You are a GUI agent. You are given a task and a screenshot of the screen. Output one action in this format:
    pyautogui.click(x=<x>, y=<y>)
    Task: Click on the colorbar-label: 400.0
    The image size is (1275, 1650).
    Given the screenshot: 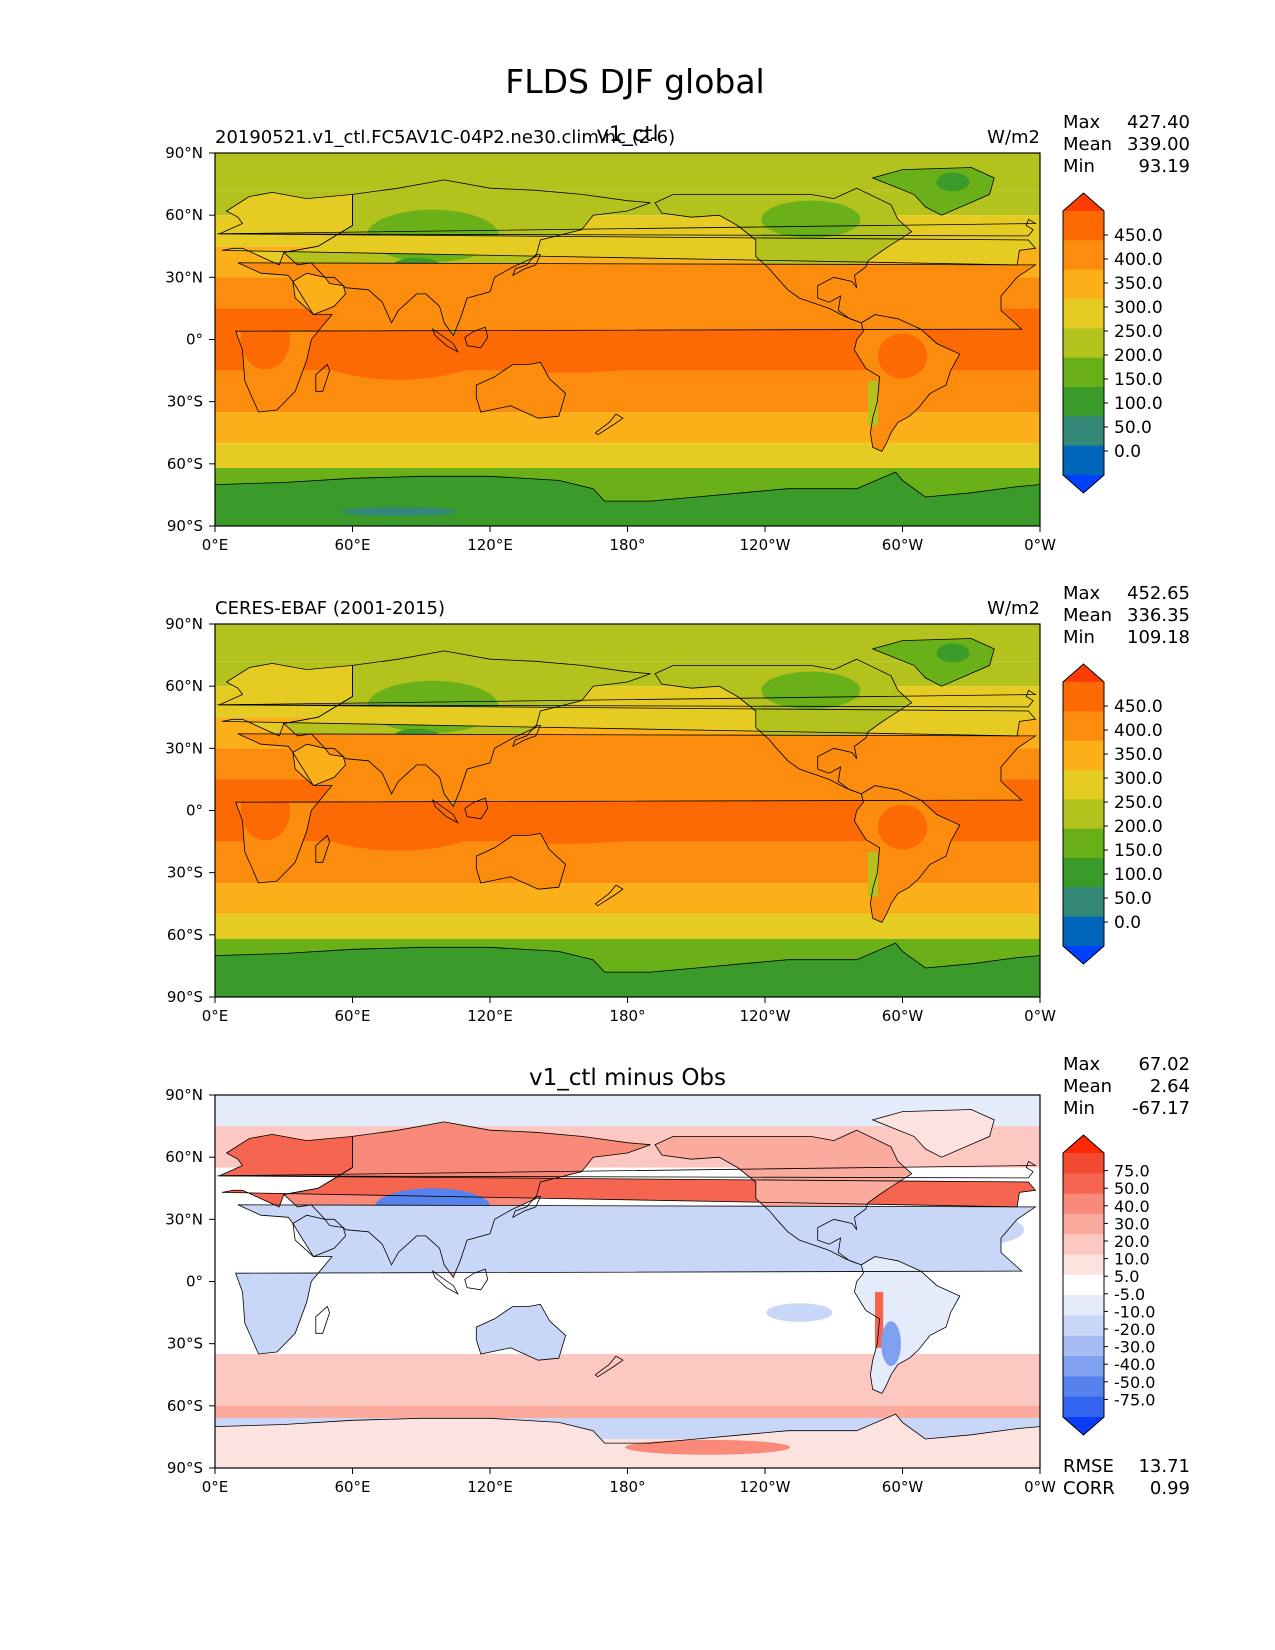 What is the action you would take?
    pyautogui.click(x=1138, y=731)
    